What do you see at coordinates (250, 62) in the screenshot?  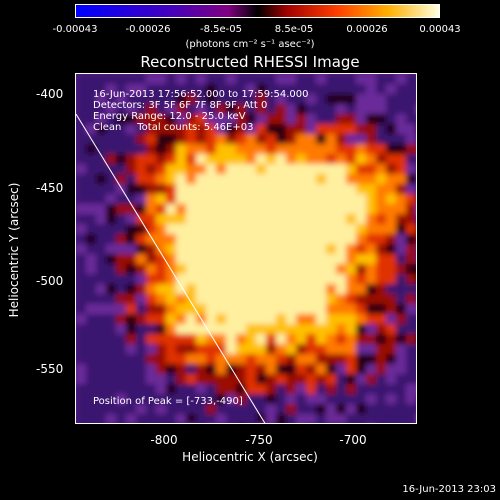 I see `plot-title: Reconstructed RHESSI Image` at bounding box center [250, 62].